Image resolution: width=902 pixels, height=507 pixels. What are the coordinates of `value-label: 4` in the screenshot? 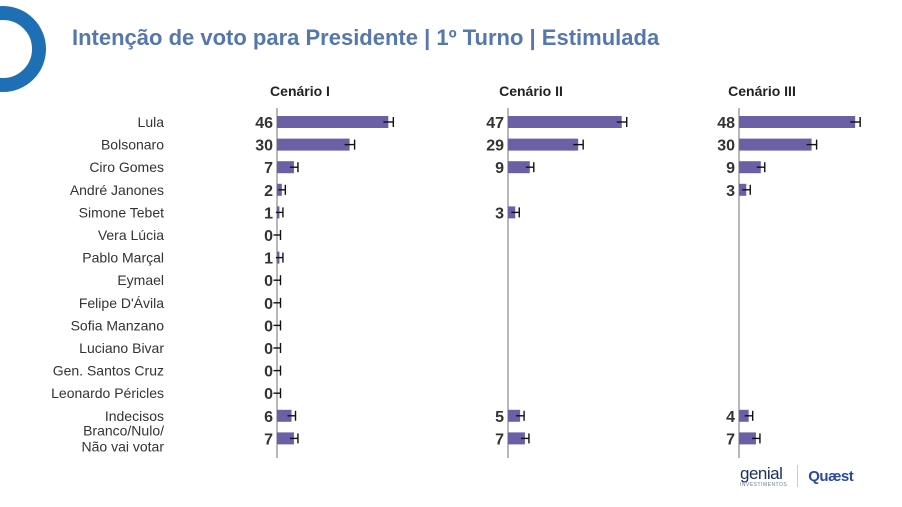 It's located at (730, 417).